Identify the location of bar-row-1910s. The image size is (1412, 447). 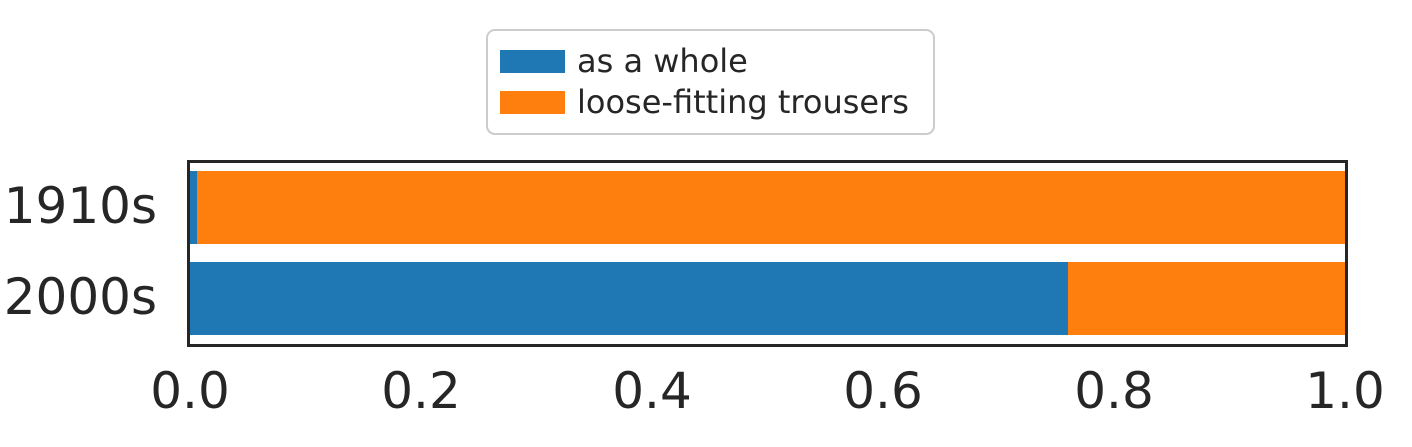
(767, 207).